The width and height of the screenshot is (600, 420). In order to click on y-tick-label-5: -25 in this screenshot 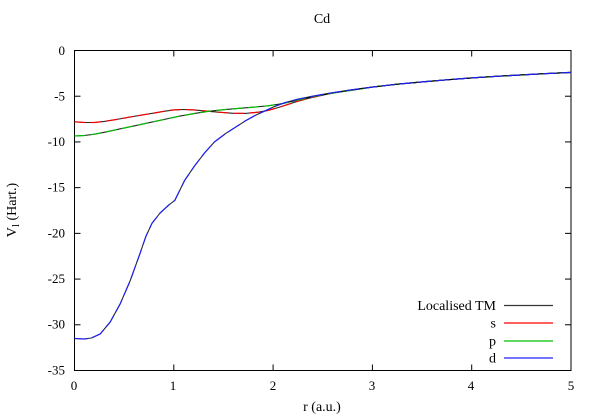, I will do `click(56, 278)`.